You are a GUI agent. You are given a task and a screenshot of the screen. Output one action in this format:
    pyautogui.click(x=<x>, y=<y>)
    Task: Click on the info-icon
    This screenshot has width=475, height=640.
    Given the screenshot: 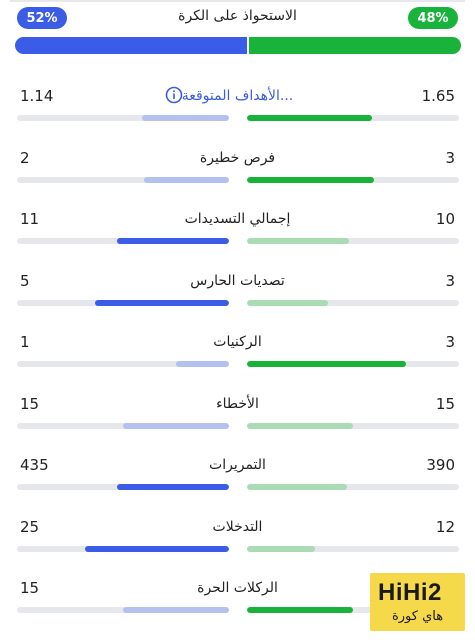 What is the action you would take?
    pyautogui.click(x=174, y=95)
    